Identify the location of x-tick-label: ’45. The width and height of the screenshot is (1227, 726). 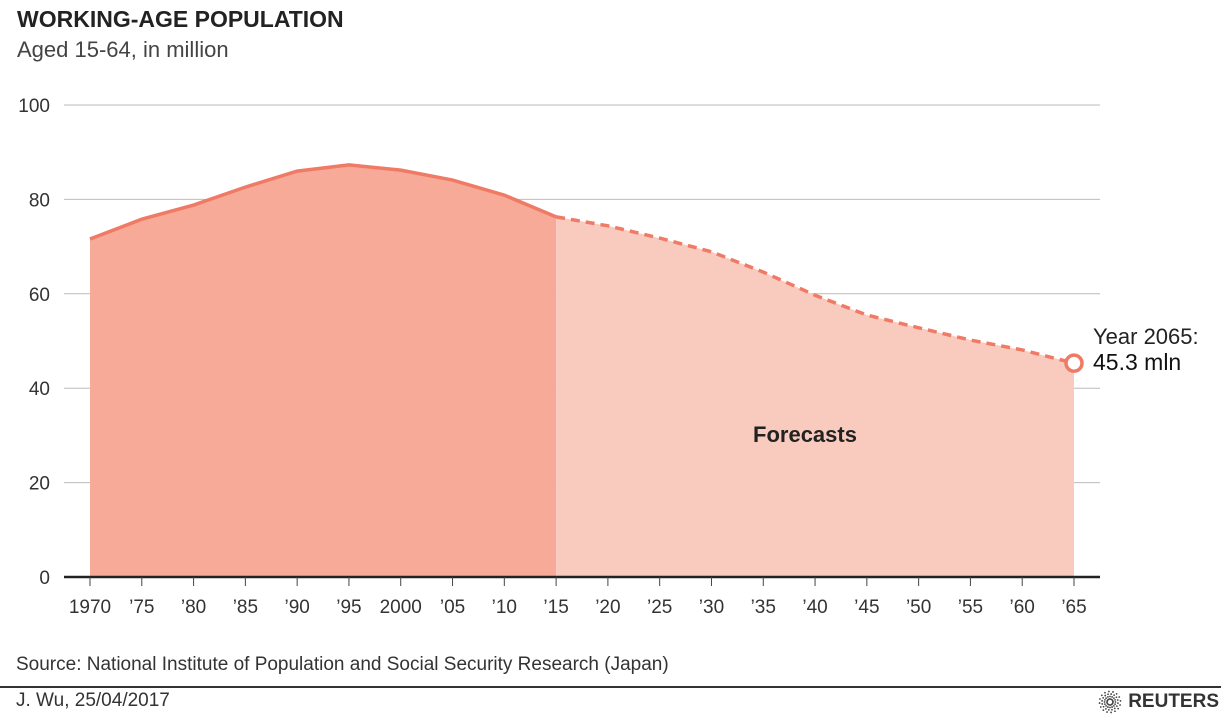
(866, 607).